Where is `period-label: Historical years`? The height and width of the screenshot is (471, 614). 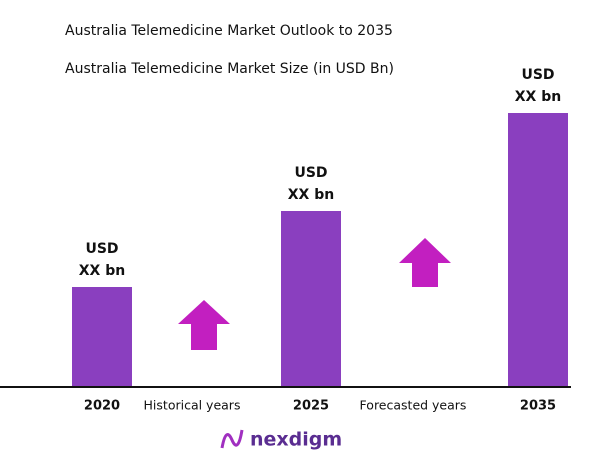 period-label: Historical years is located at coordinates (192, 405).